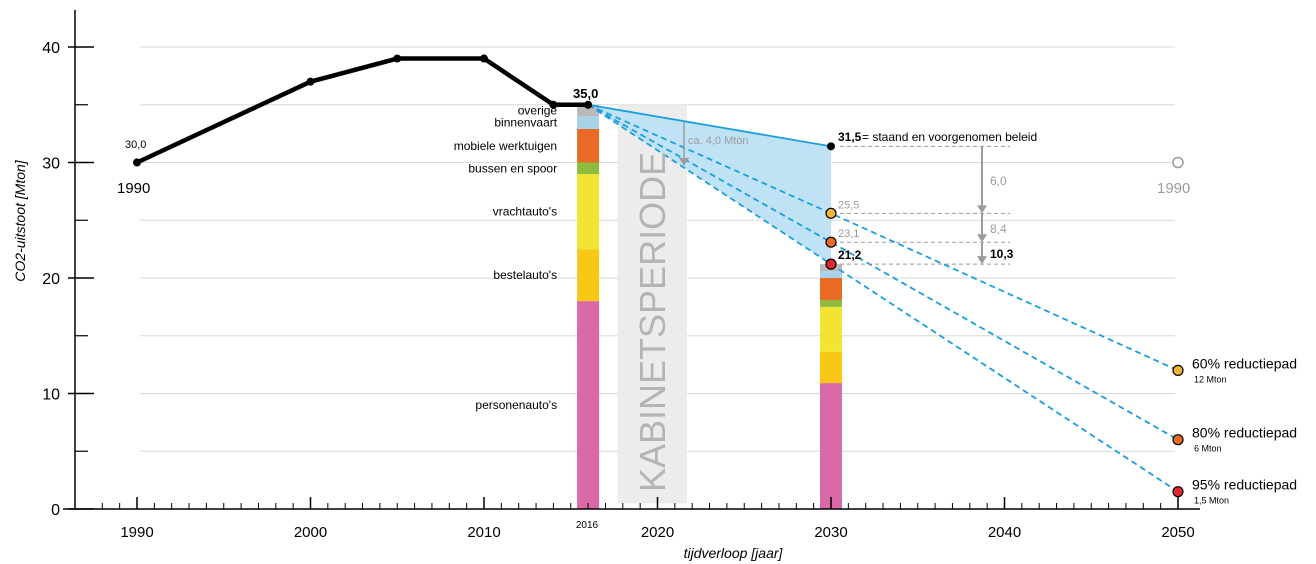 The height and width of the screenshot is (564, 1316). Describe the element at coordinates (718, 141) in the screenshot. I see `kabinet-reduction-label: ca. 4,0 Mton` at that location.